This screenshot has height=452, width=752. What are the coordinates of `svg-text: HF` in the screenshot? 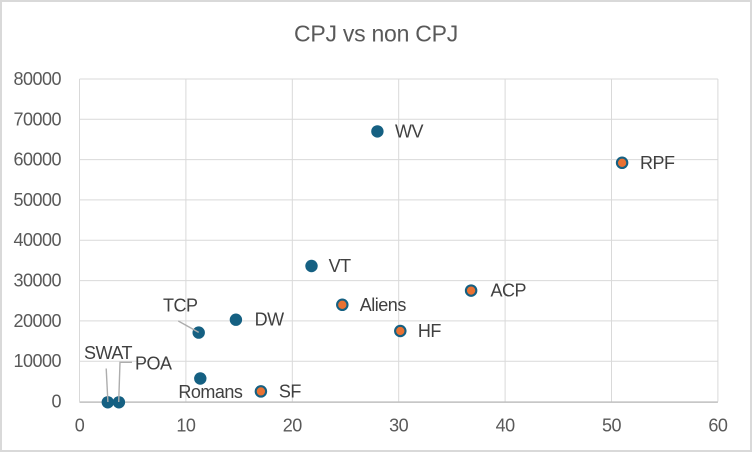 It's located at (429, 331).